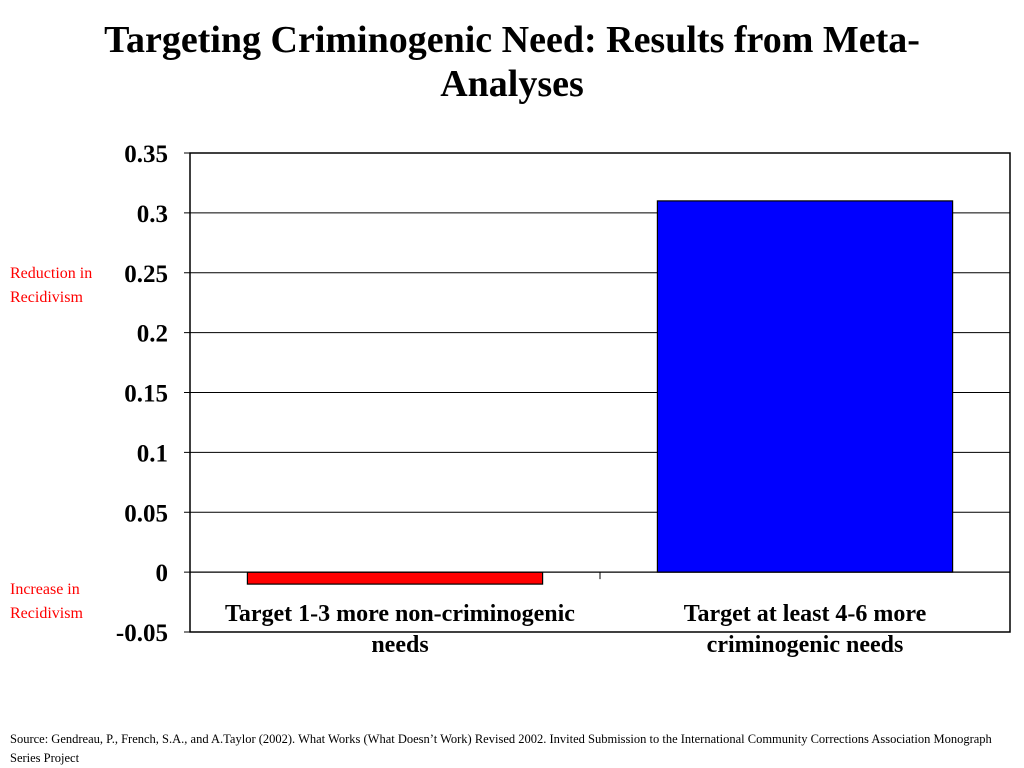 The width and height of the screenshot is (1024, 768). I want to click on increase-label: Increase in Recidivism, so click(46, 602).